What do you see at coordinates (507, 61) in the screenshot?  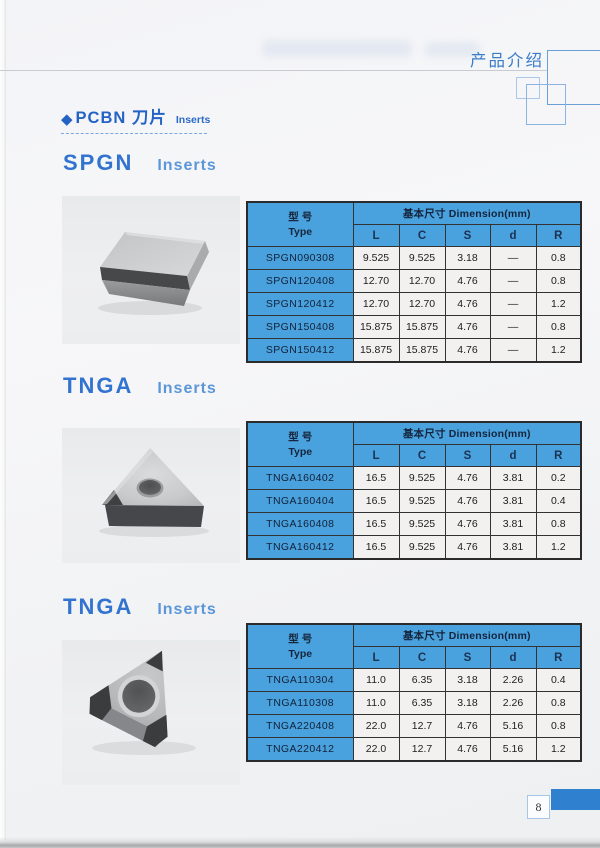 I see `page-banner-title: 产品介绍` at bounding box center [507, 61].